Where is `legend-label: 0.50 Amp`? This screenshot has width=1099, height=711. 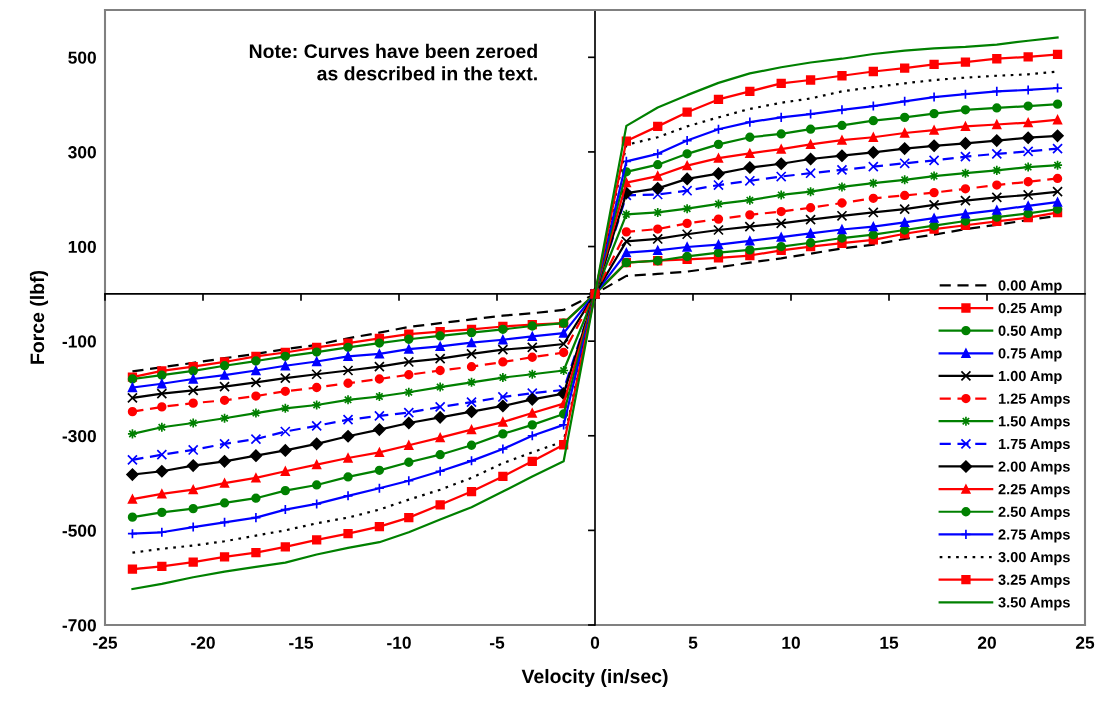
legend-label: 0.50 Amp is located at coordinates (1030, 332).